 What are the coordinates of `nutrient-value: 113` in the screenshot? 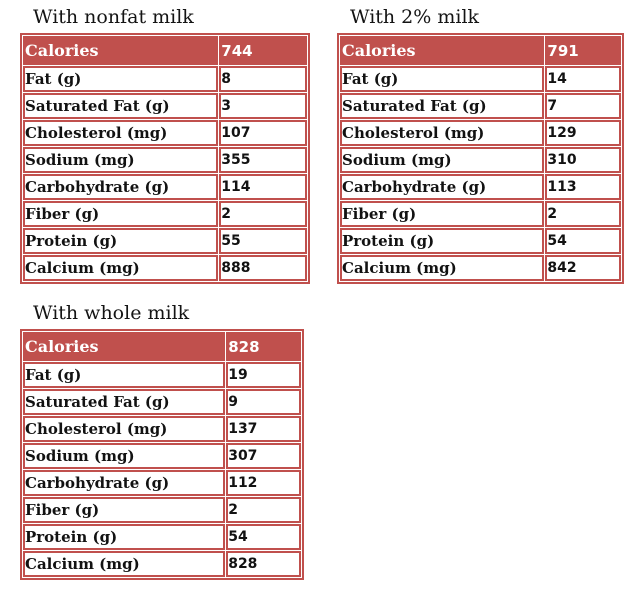 It's located at (583, 187).